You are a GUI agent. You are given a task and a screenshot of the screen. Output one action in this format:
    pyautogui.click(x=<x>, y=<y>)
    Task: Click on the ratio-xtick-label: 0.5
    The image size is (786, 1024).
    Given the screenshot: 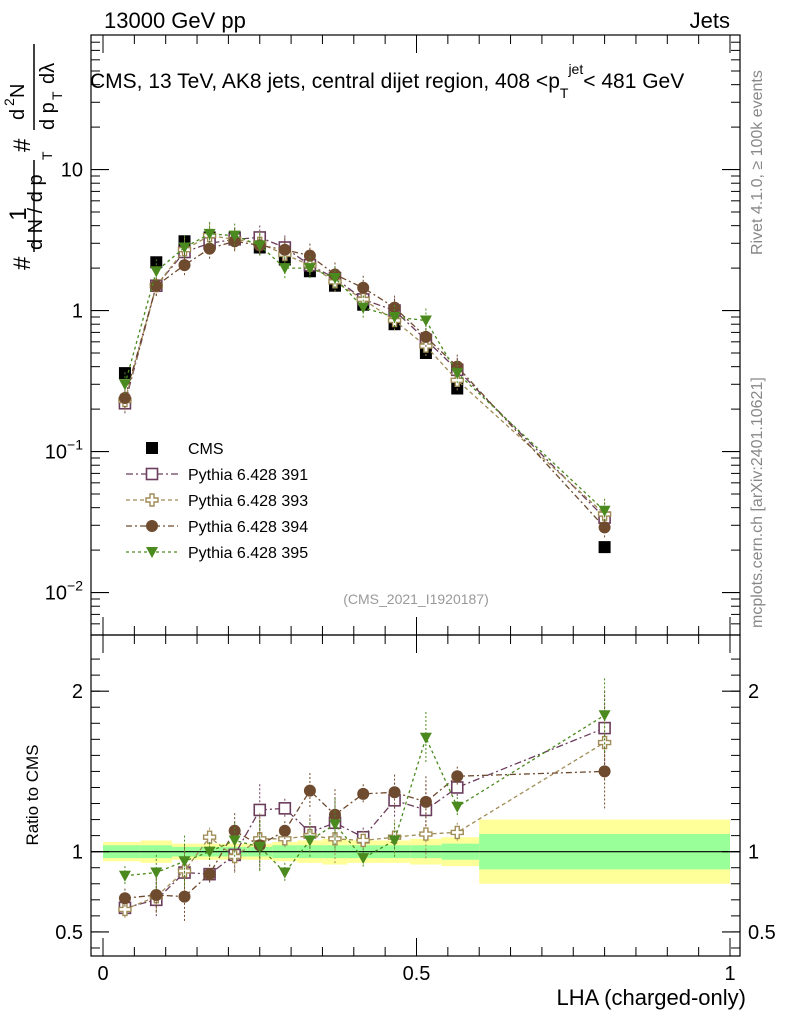 What is the action you would take?
    pyautogui.click(x=417, y=974)
    